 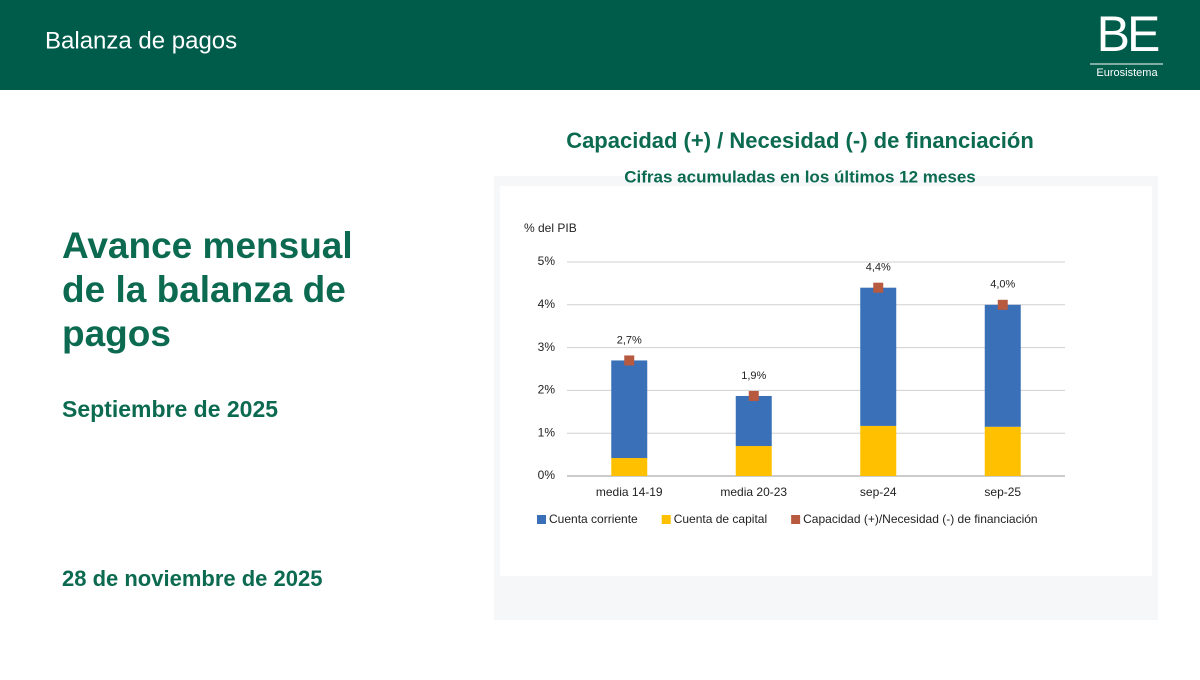 I want to click on slide-title: Avance mensual de la balanza de pagos, so click(x=207, y=289).